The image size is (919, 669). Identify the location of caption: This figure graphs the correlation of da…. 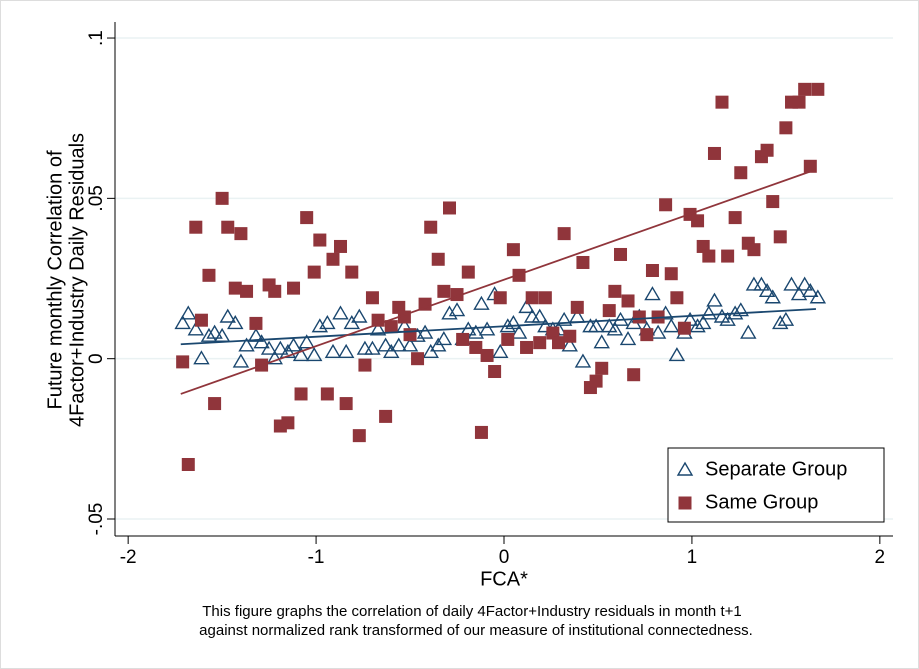
(471, 611).